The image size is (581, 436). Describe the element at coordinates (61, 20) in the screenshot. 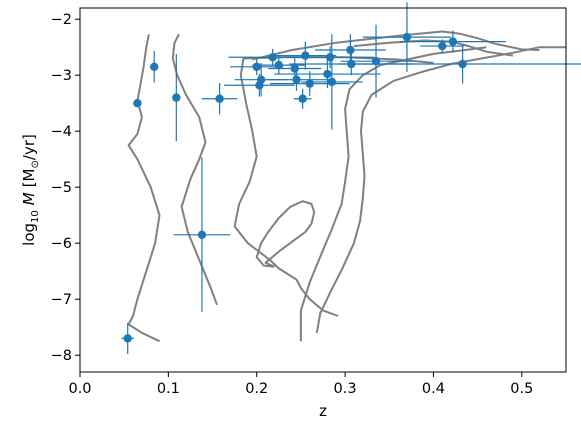

I see `y-tick-label: −2` at that location.